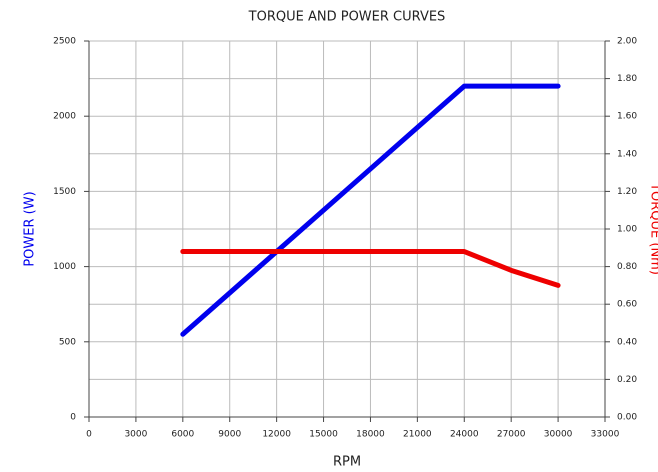 The width and height of the screenshot is (658, 472). I want to click on x-tick-label: 30000, so click(558, 435).